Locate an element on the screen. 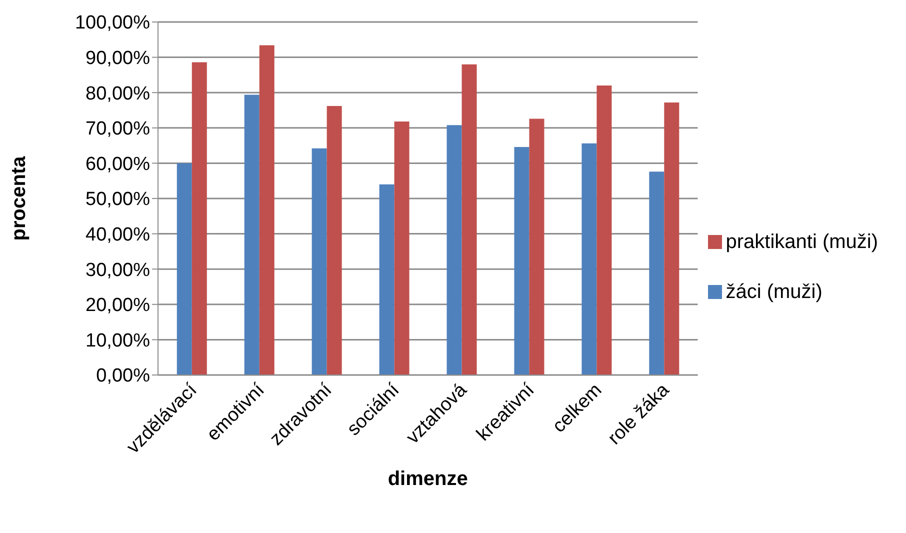  y-axis-title: procenta is located at coordinates (19, 198).